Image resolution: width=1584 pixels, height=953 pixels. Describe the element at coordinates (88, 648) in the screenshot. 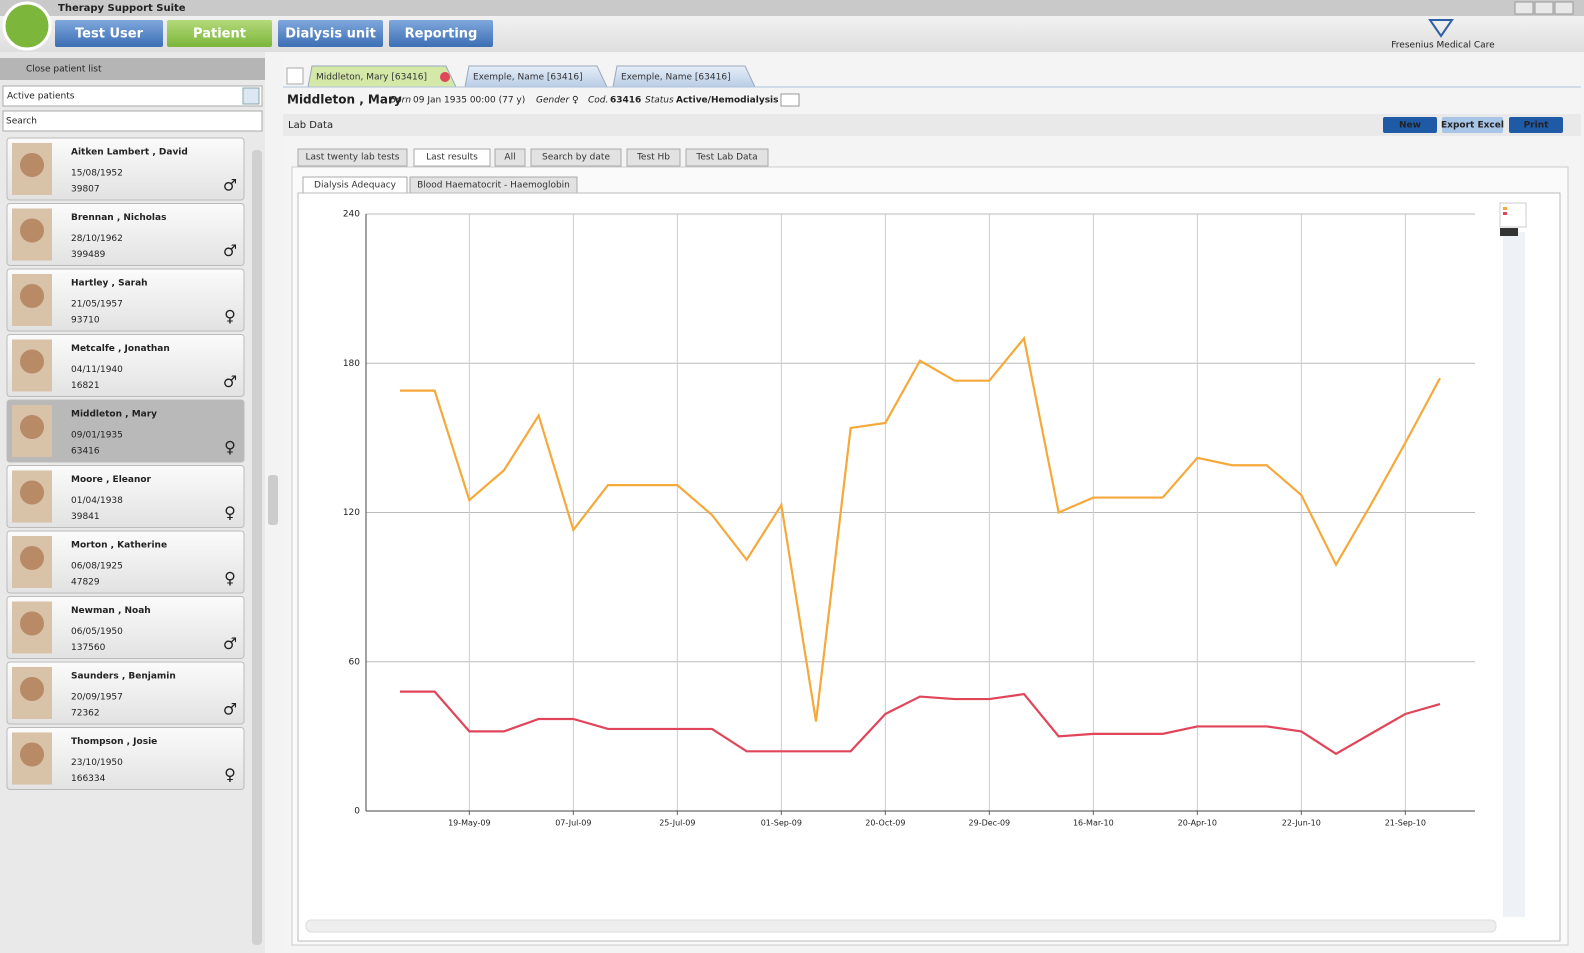

I see `patient-id: 137560` at that location.